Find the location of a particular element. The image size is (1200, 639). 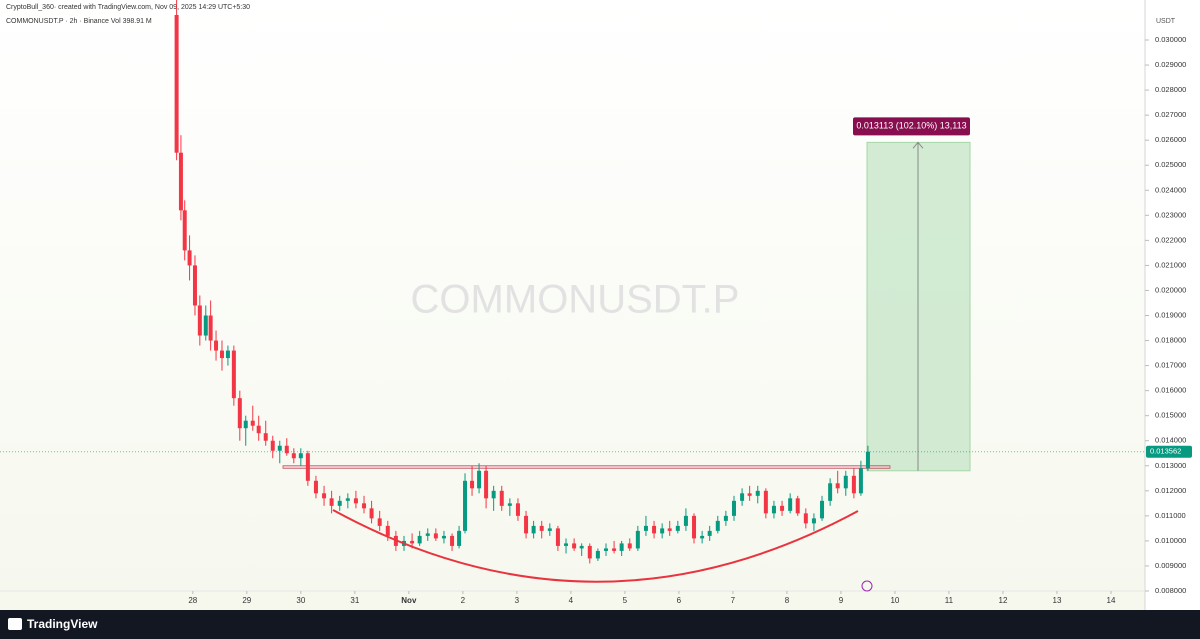

x-tick-label: 10 is located at coordinates (894, 600).